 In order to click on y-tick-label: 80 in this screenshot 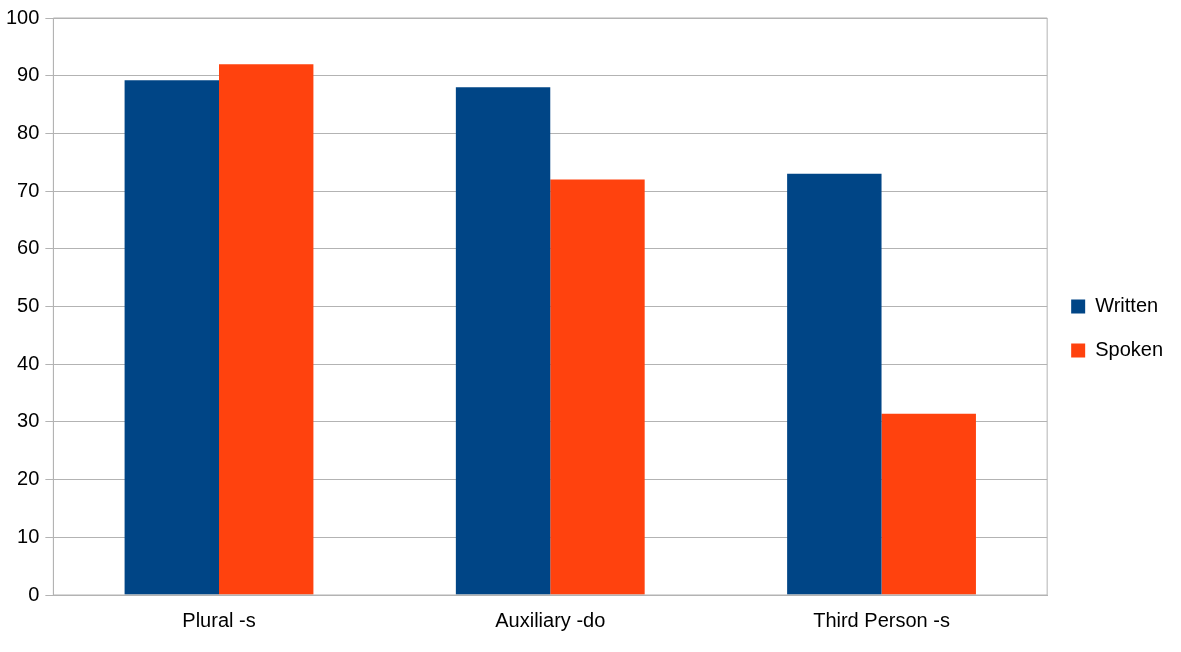, I will do `click(28, 131)`.